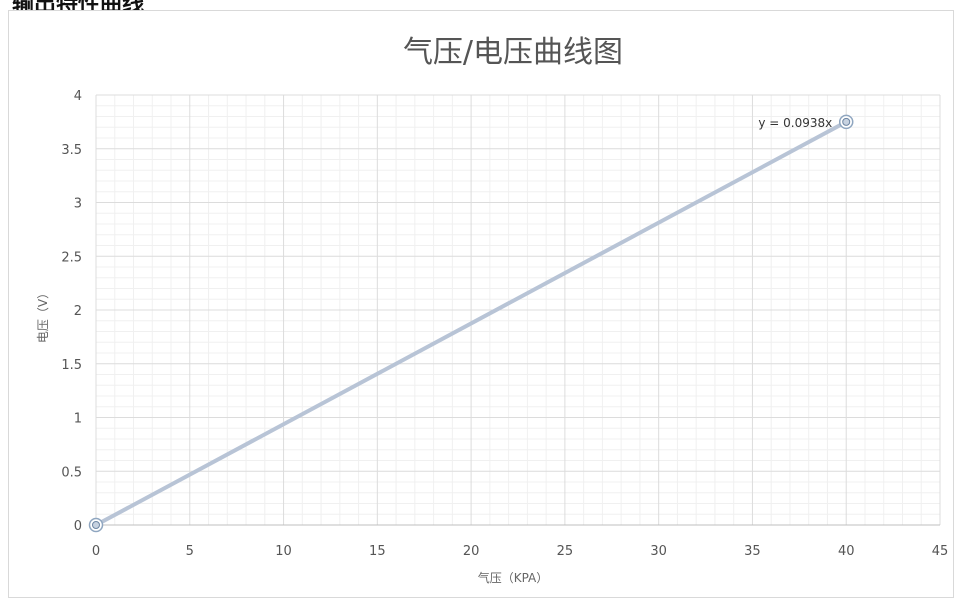  Describe the element at coordinates (78, 526) in the screenshot. I see `y-tick-label: 0` at that location.